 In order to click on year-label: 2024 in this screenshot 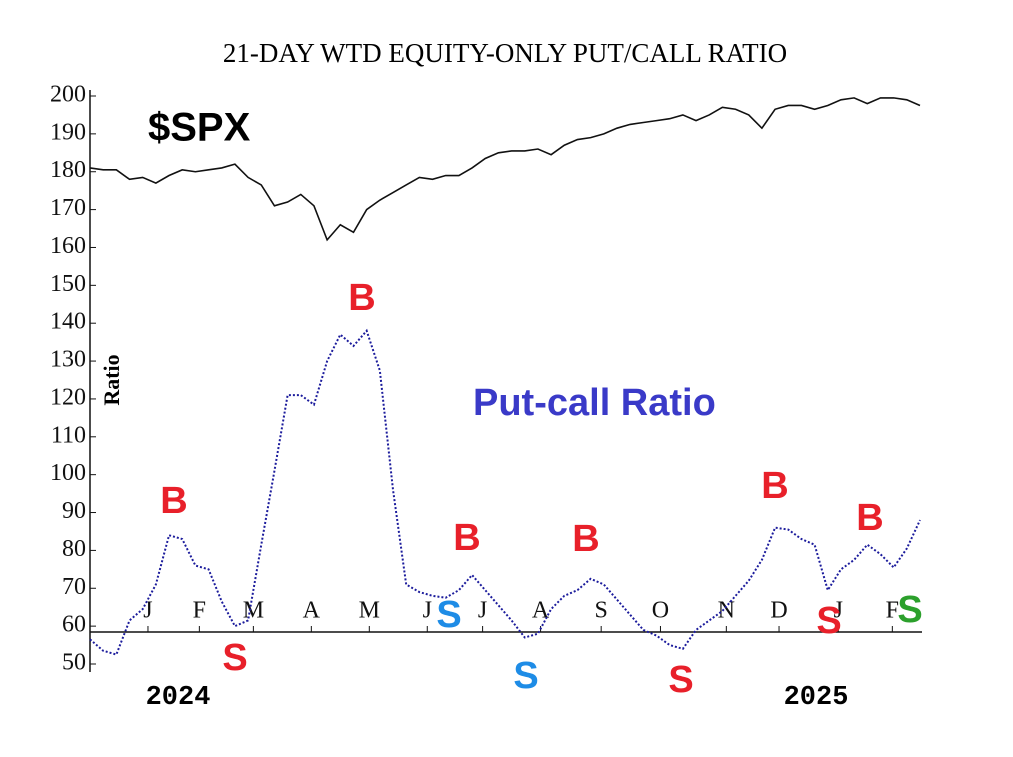, I will do `click(178, 698)`.